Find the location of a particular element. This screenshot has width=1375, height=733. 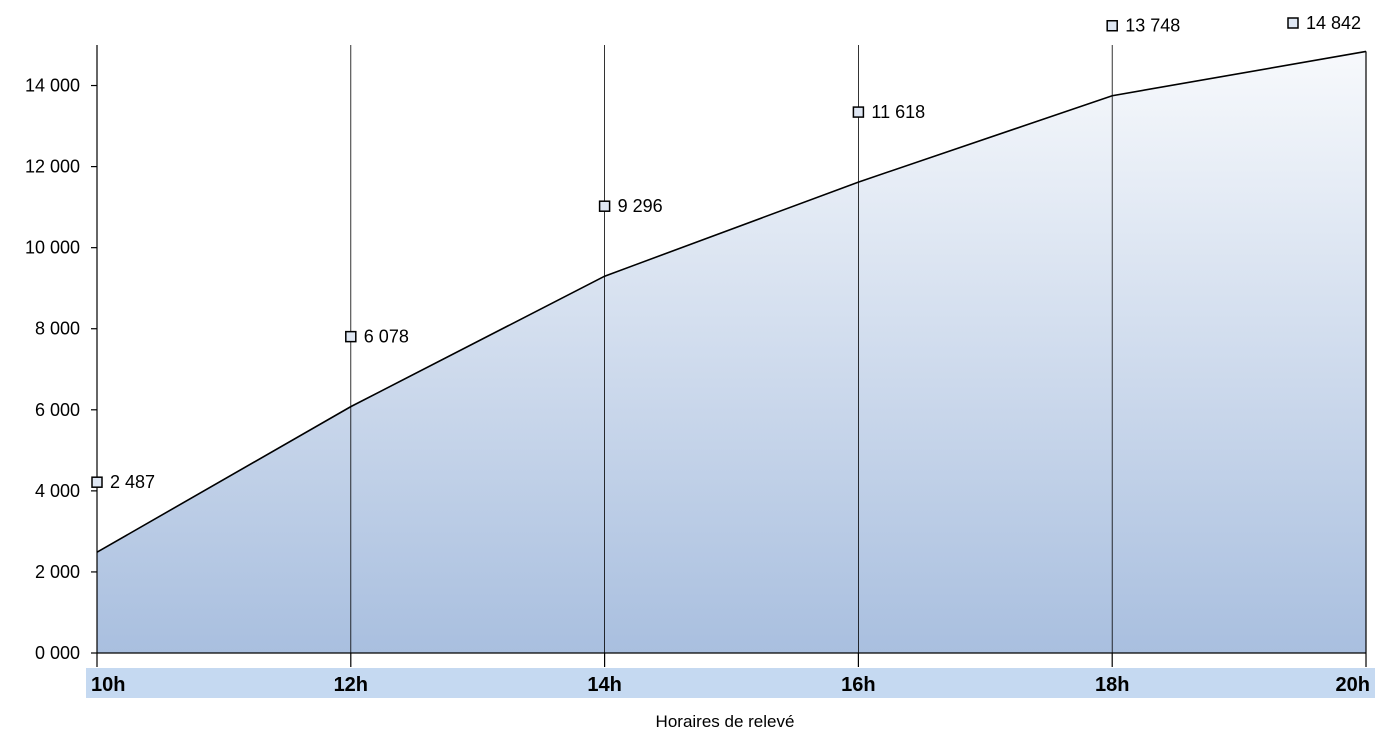

category-band-rect is located at coordinates (730, 683).